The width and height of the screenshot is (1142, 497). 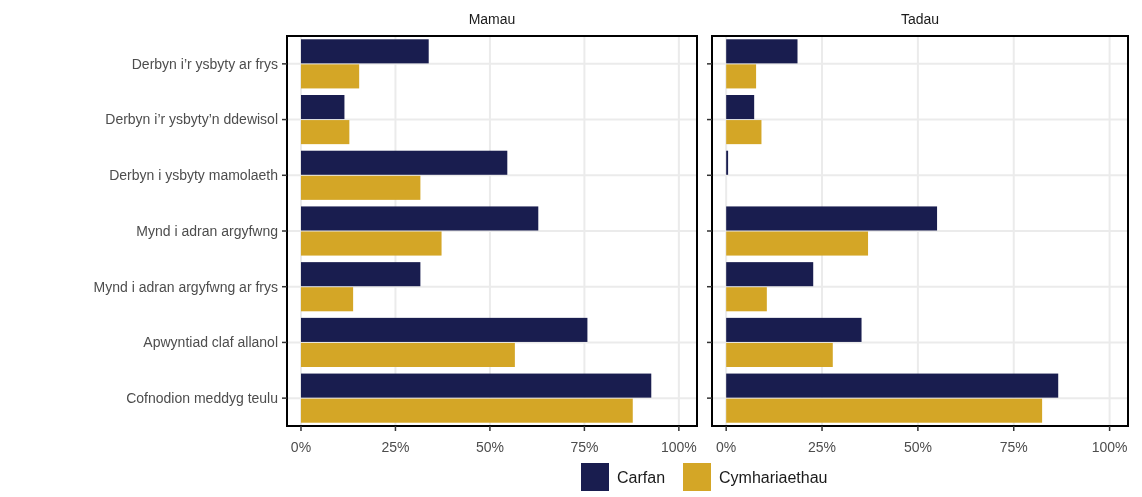 What do you see at coordinates (185, 286) in the screenshot?
I see `y-tick-label: Mynd i adran argyfwng ar frys` at bounding box center [185, 286].